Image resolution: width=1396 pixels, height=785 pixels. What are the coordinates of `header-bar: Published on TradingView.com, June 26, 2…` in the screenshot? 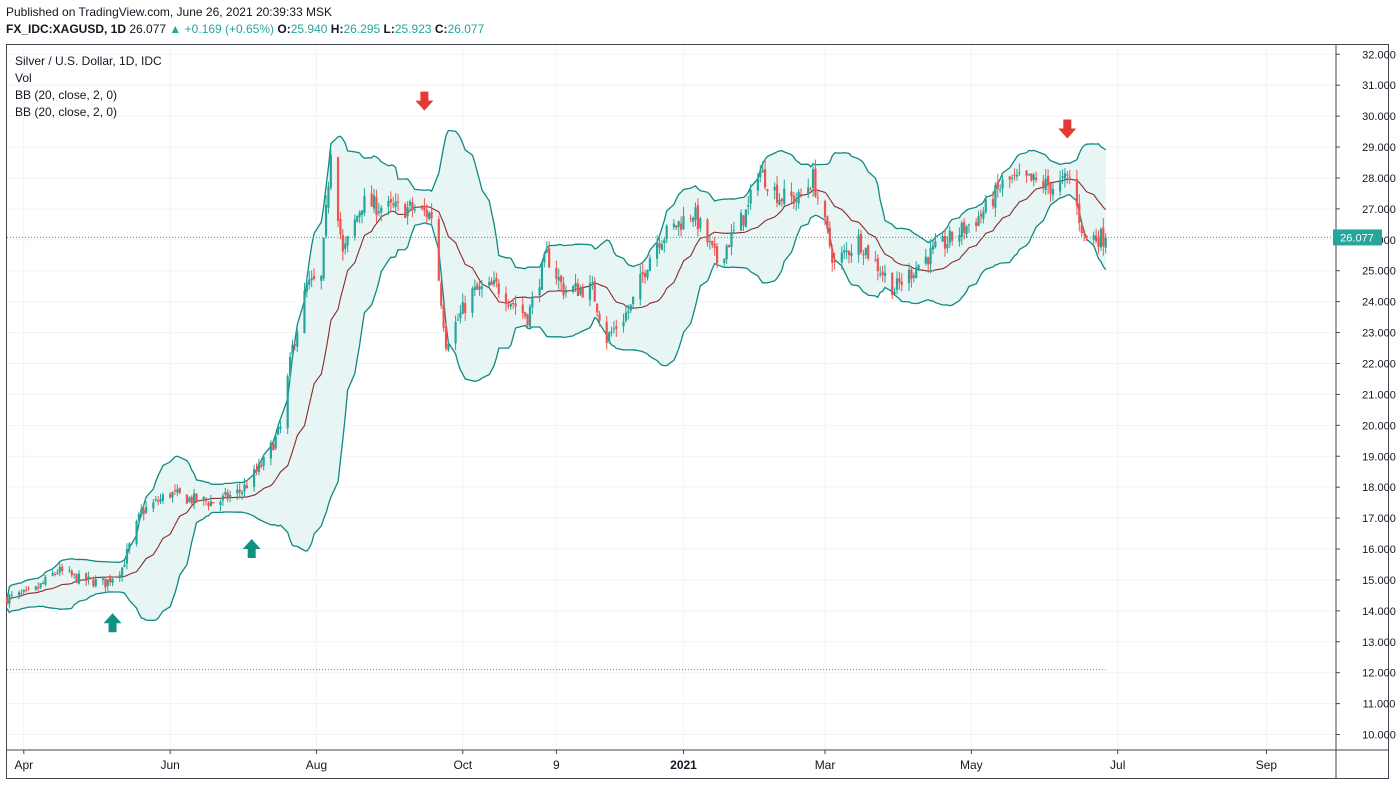 It's located at (698, 22).